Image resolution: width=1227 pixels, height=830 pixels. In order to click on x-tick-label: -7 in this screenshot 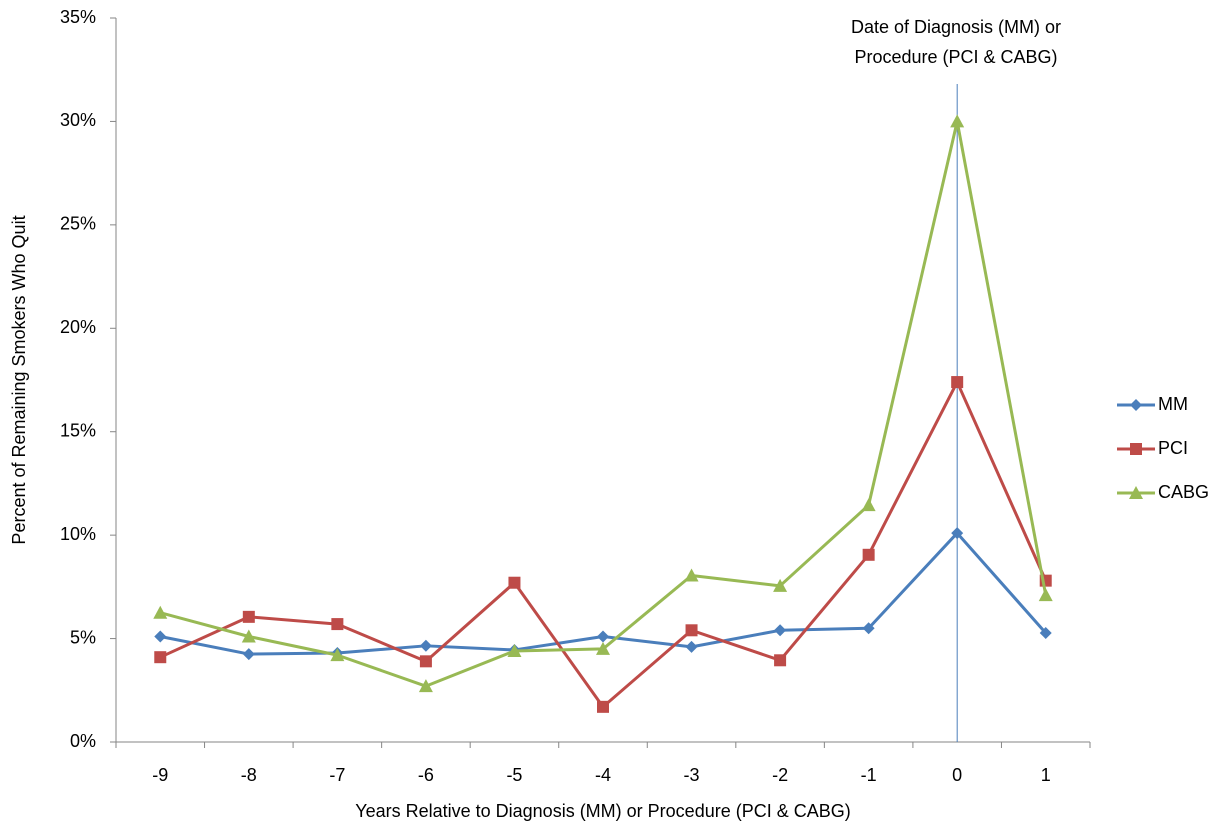, I will do `click(337, 775)`.